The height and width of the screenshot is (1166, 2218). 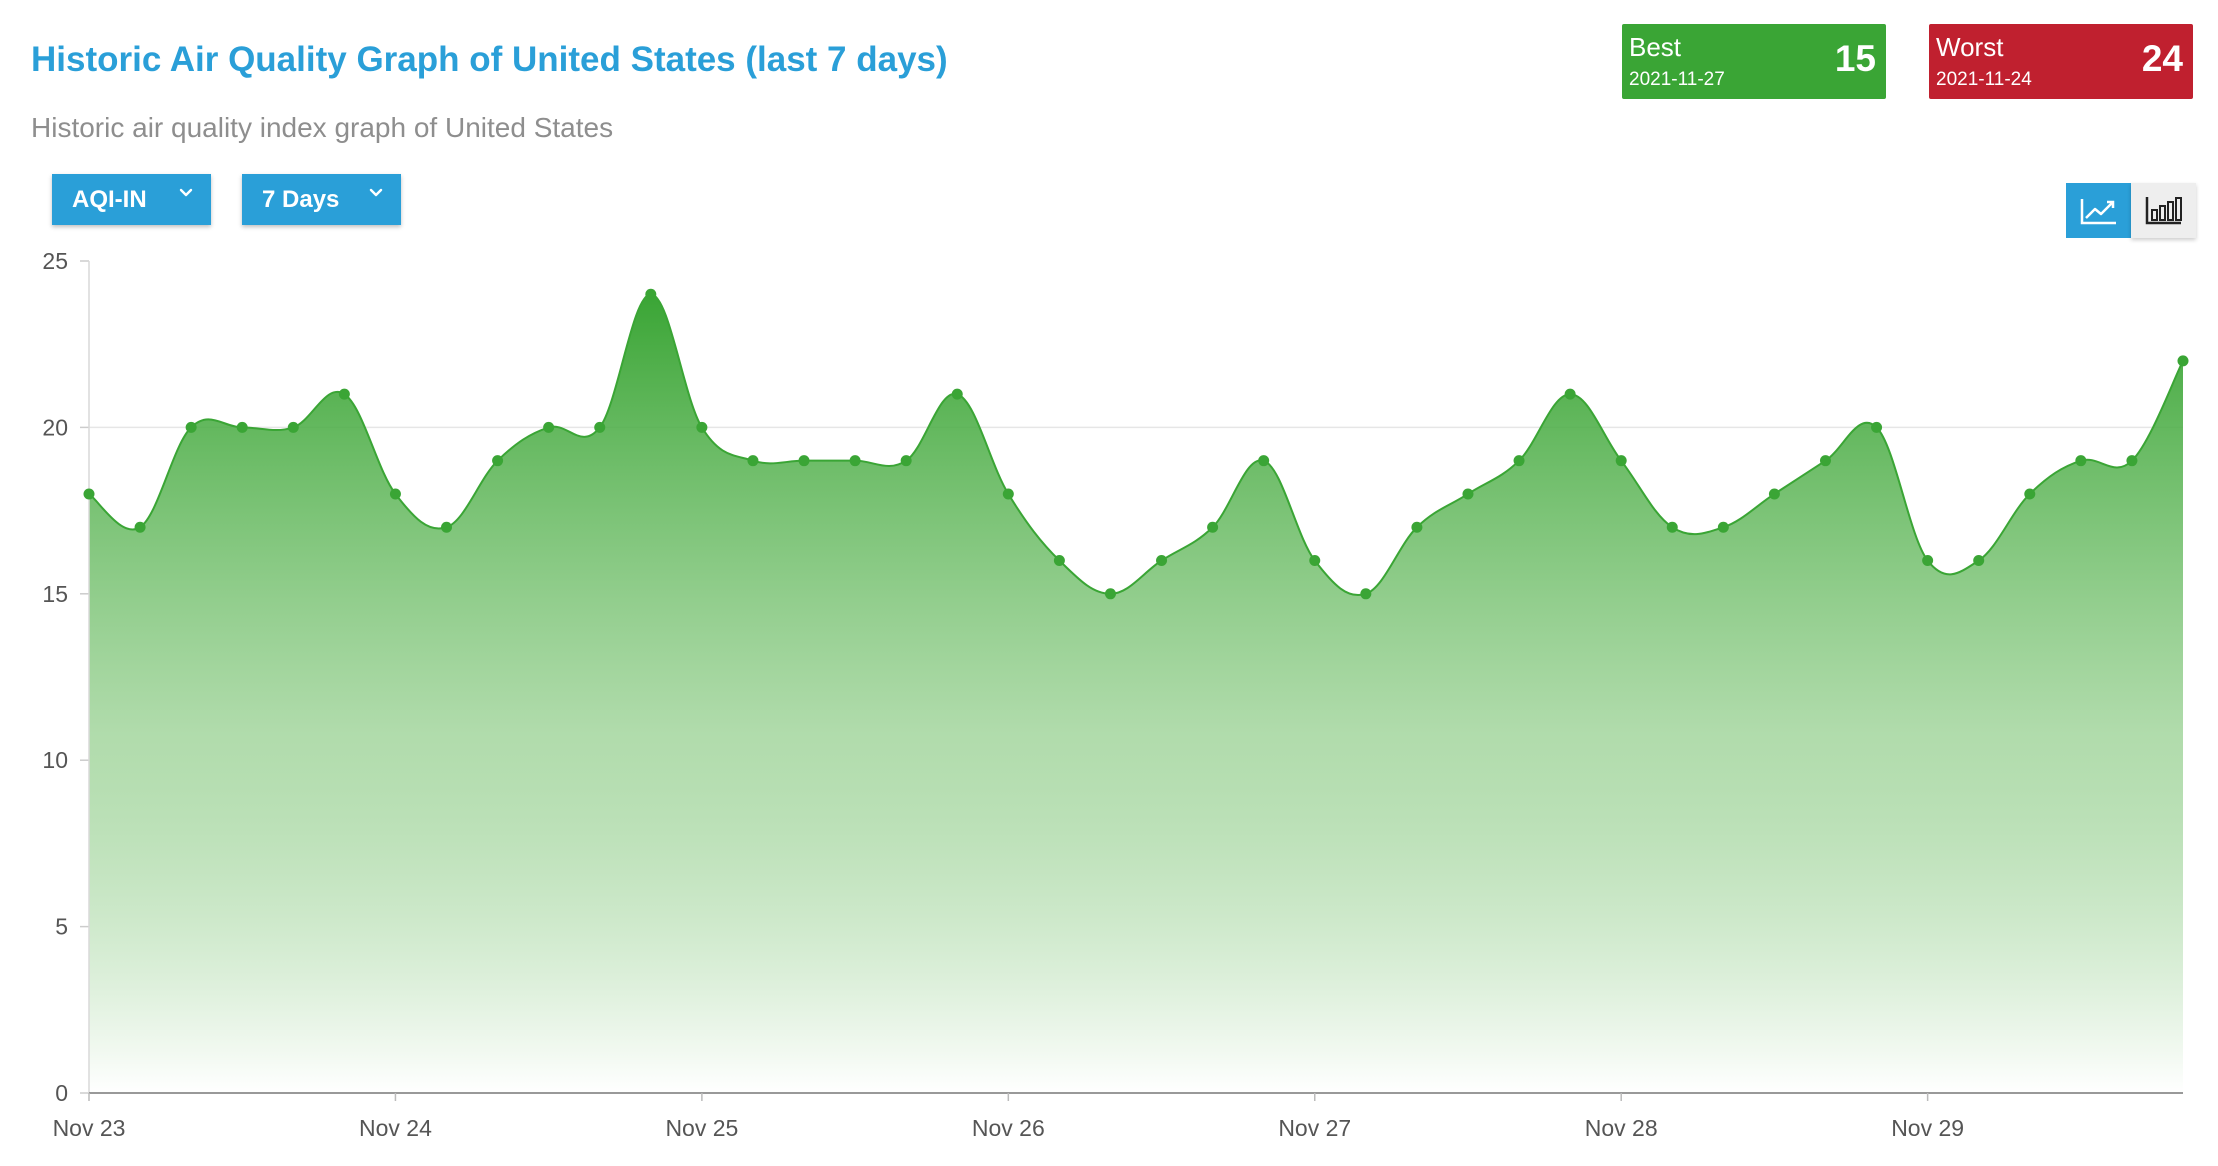 What do you see at coordinates (55, 427) in the screenshot?
I see `y-tick-label: 20` at bounding box center [55, 427].